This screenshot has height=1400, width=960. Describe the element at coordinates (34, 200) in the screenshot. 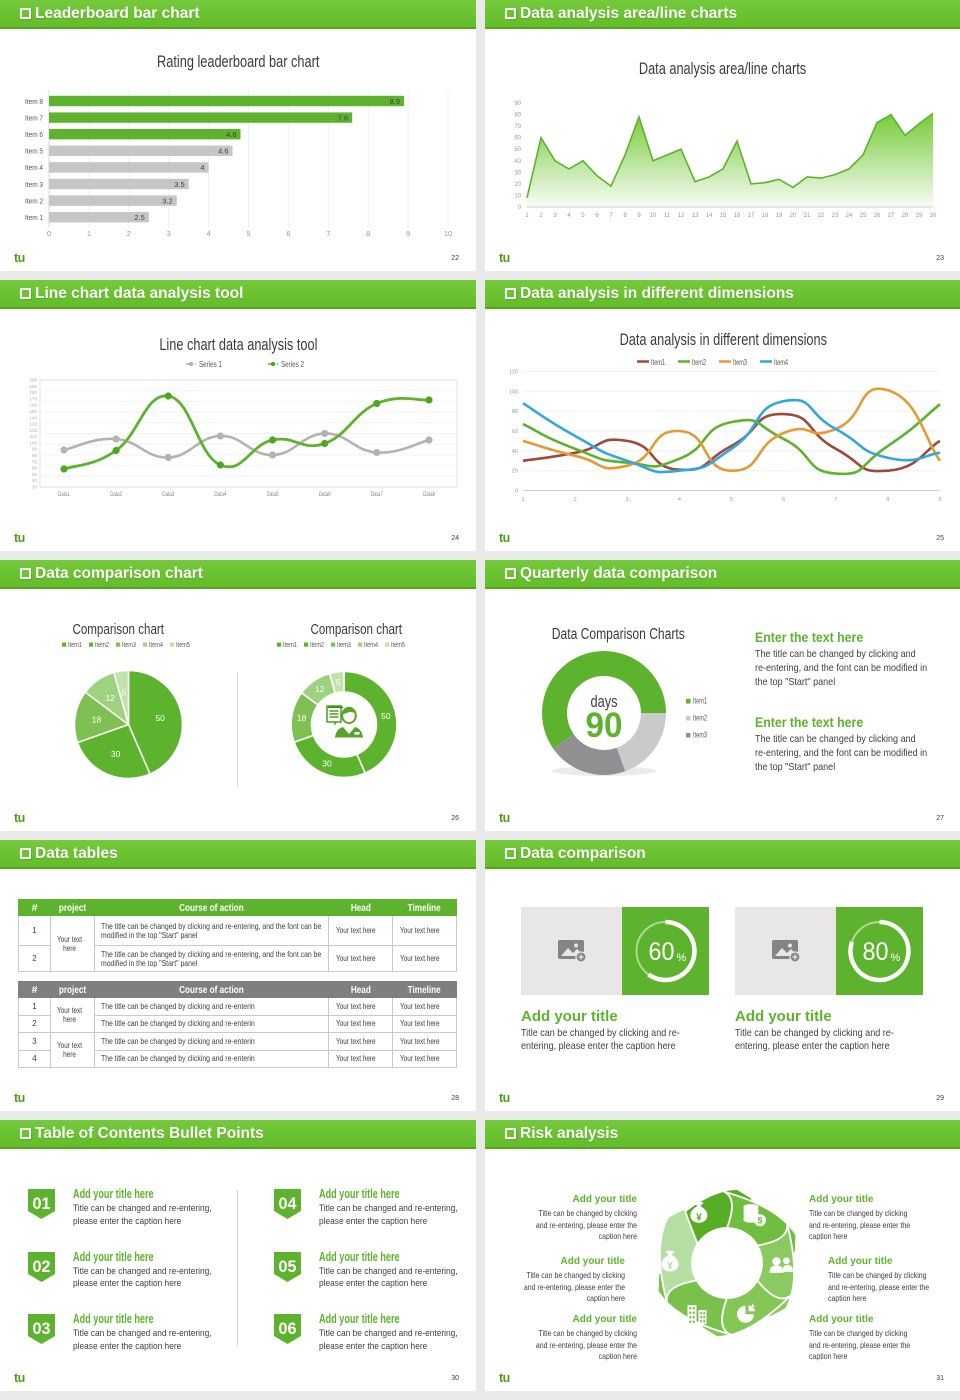

I see `svg-text: Item 2` at that location.